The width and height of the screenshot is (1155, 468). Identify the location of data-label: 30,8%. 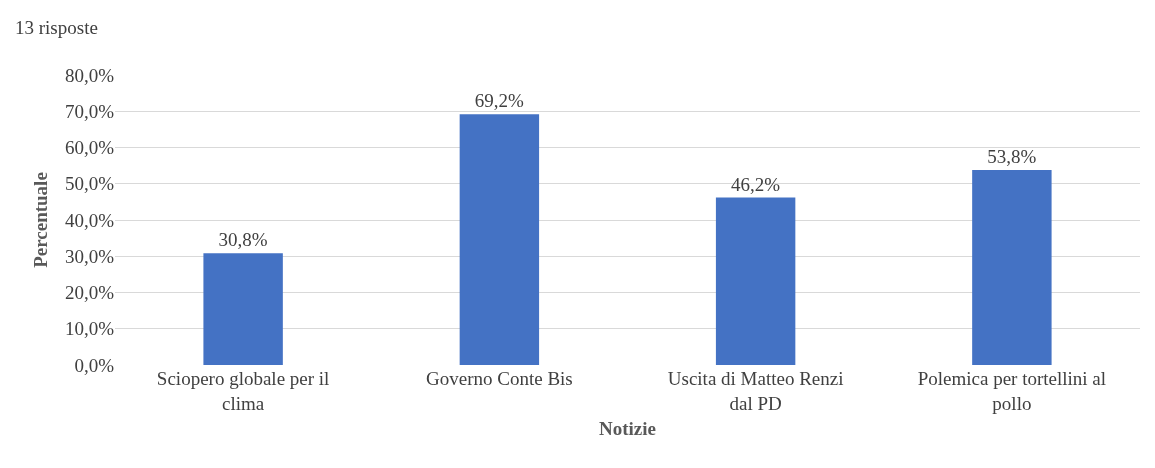
(243, 240).